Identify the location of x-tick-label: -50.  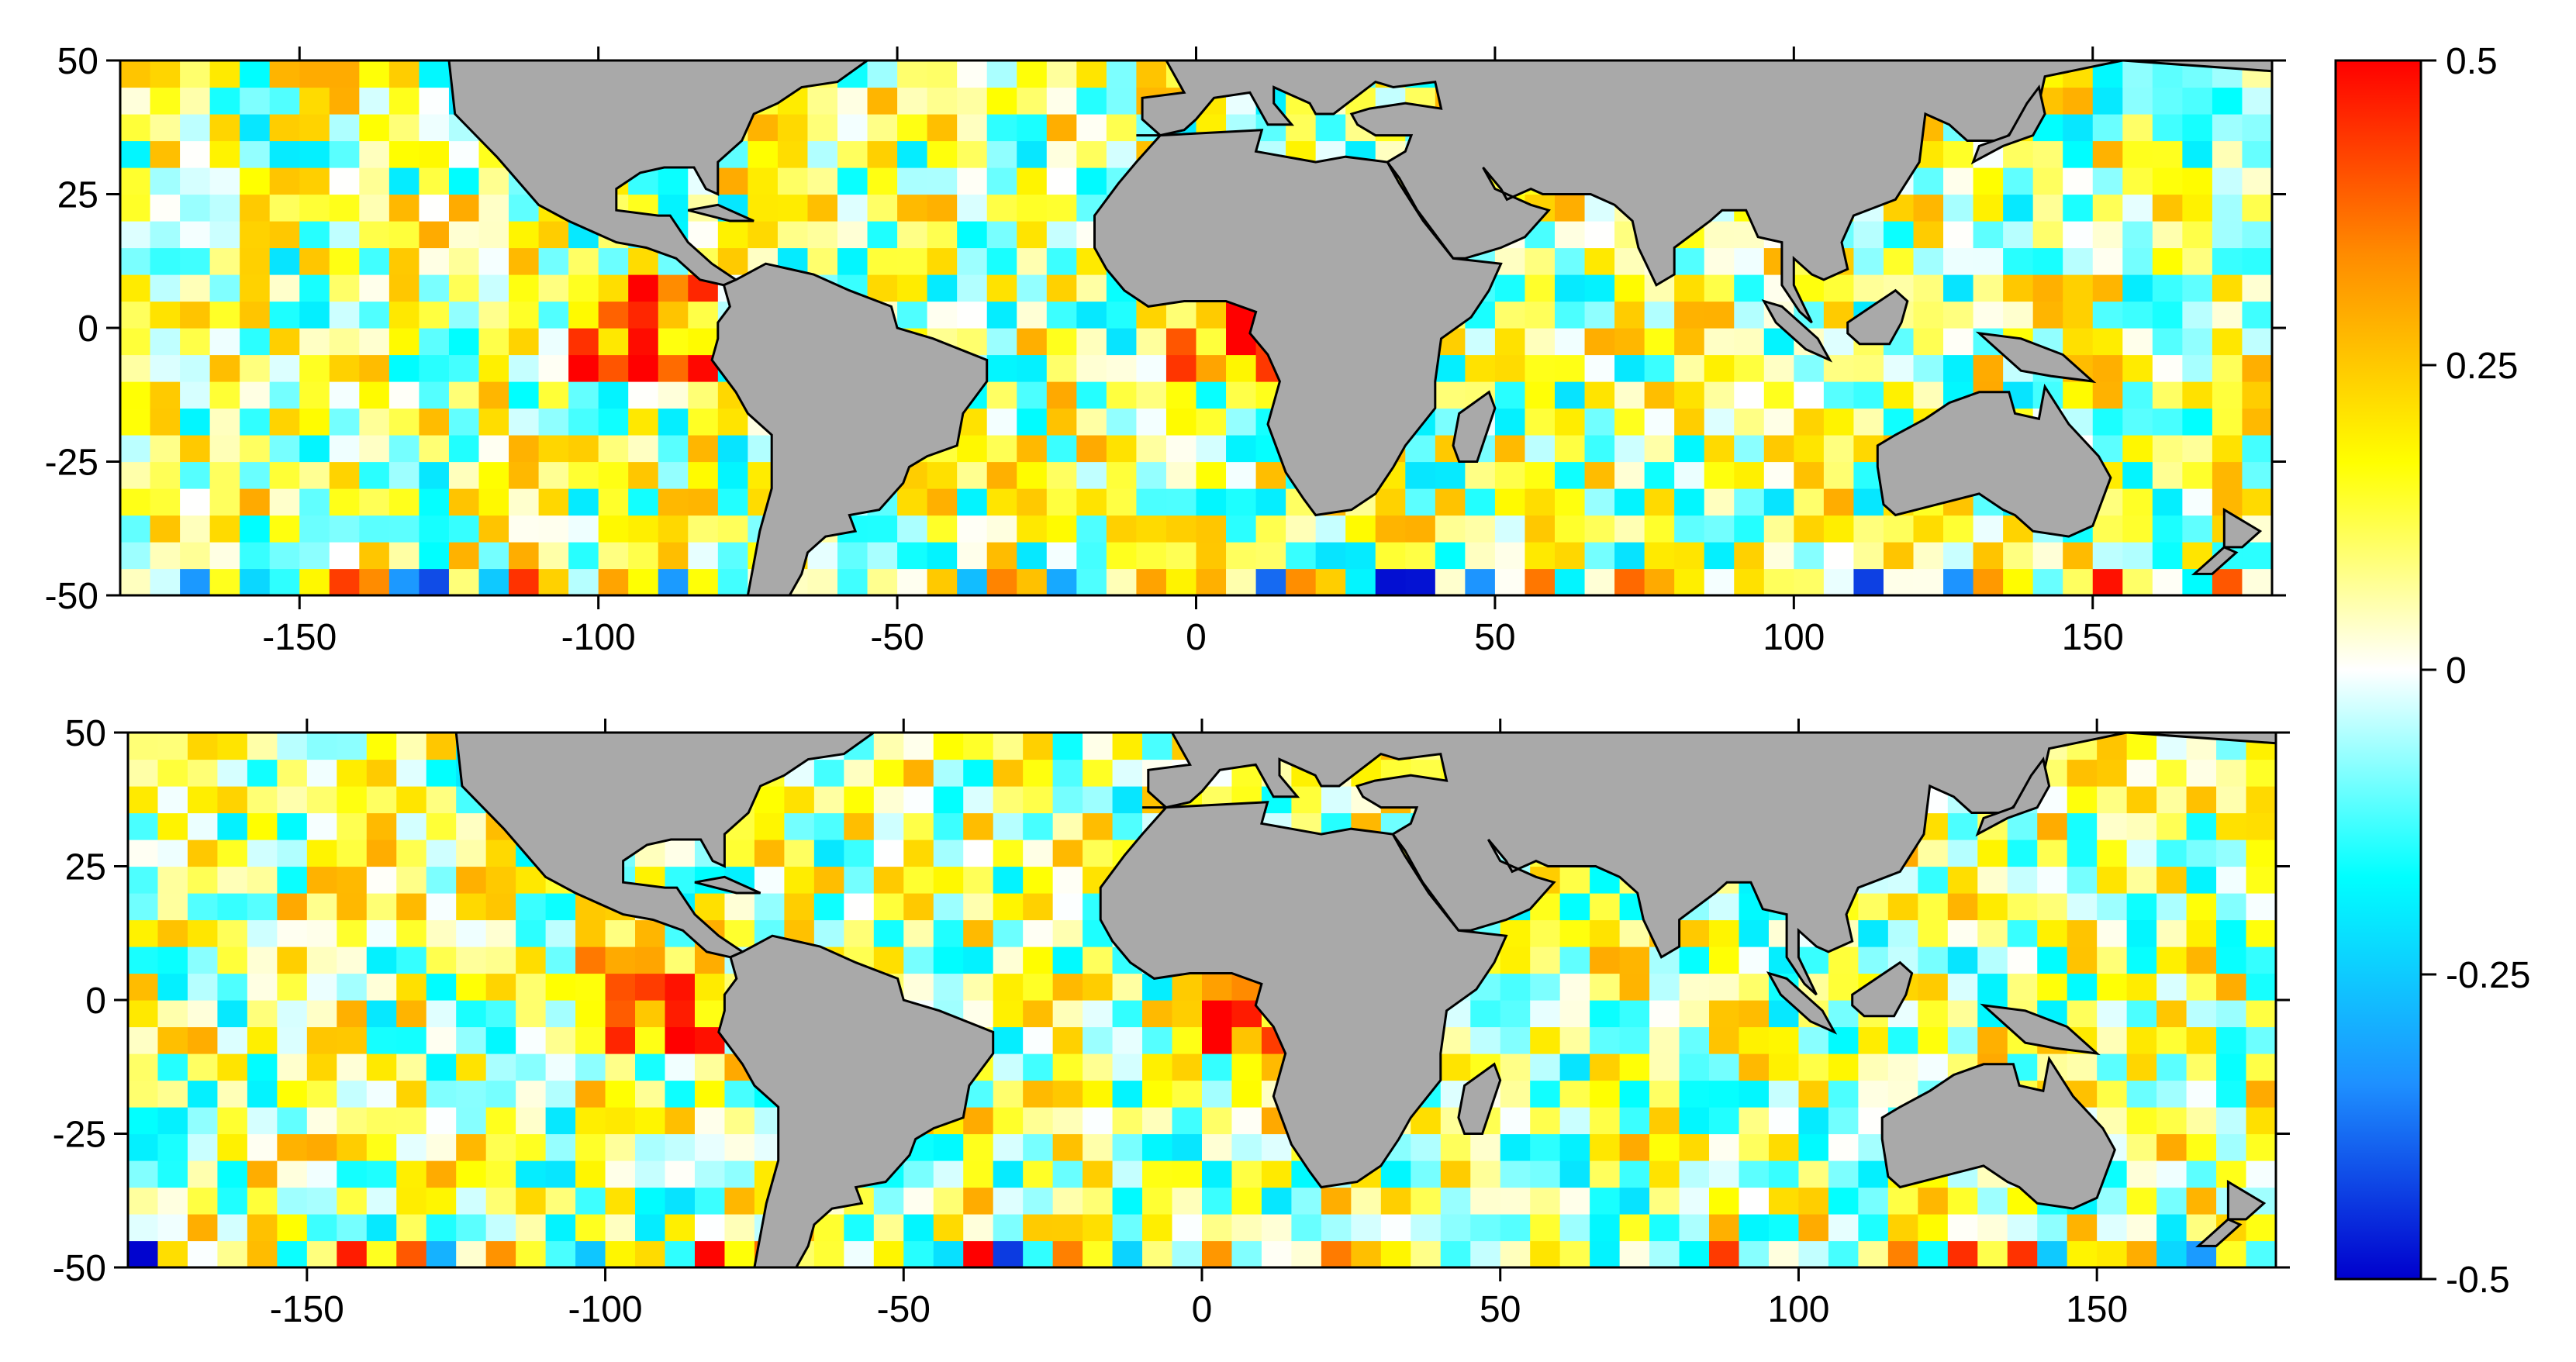
(904, 1309).